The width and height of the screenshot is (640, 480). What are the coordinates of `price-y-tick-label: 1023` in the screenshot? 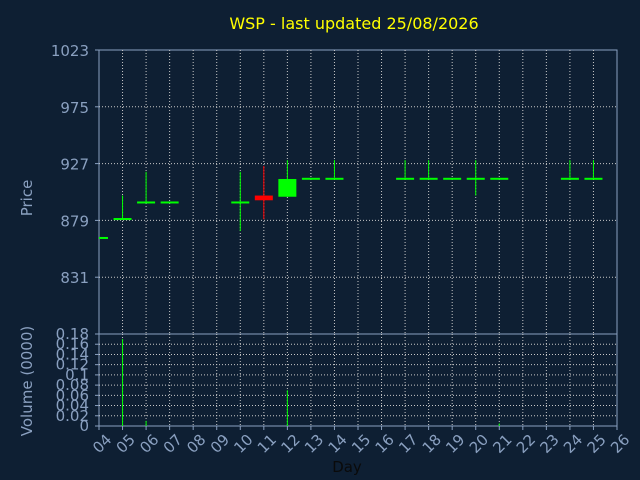 It's located at (70, 51).